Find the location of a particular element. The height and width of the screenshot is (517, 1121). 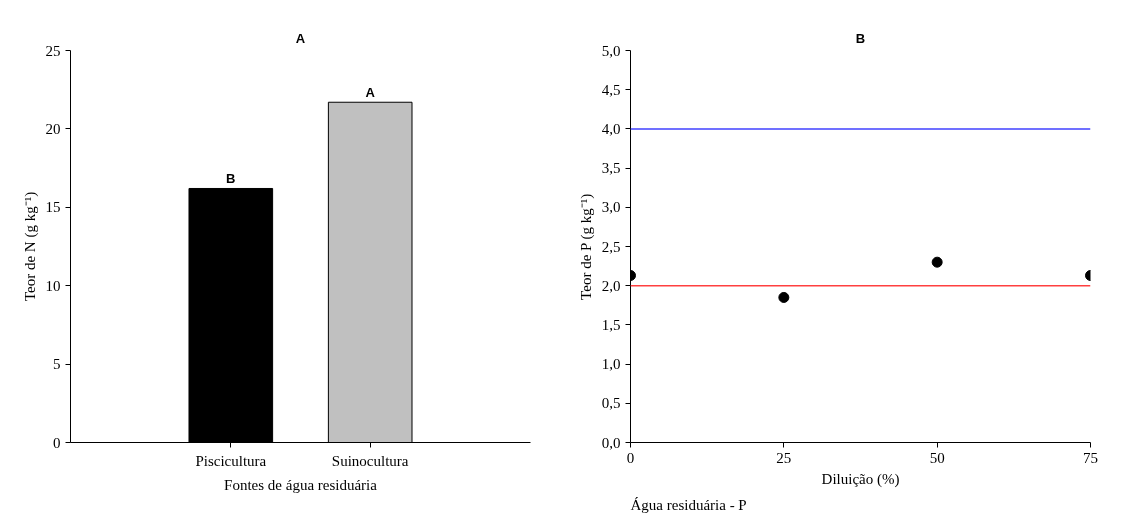

chart-title: B is located at coordinates (860, 38).